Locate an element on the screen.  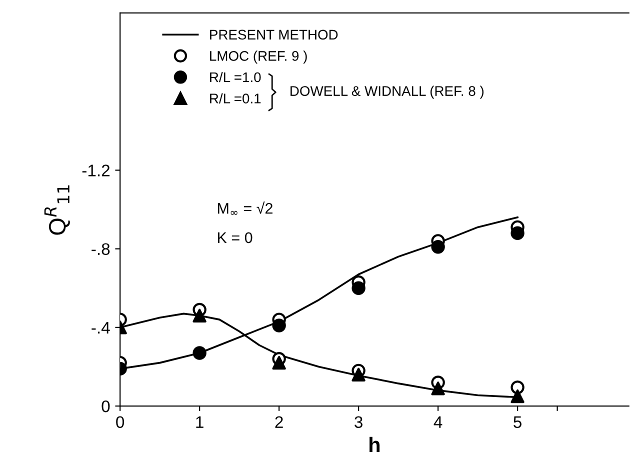
x-axis-title: h is located at coordinates (375, 444).